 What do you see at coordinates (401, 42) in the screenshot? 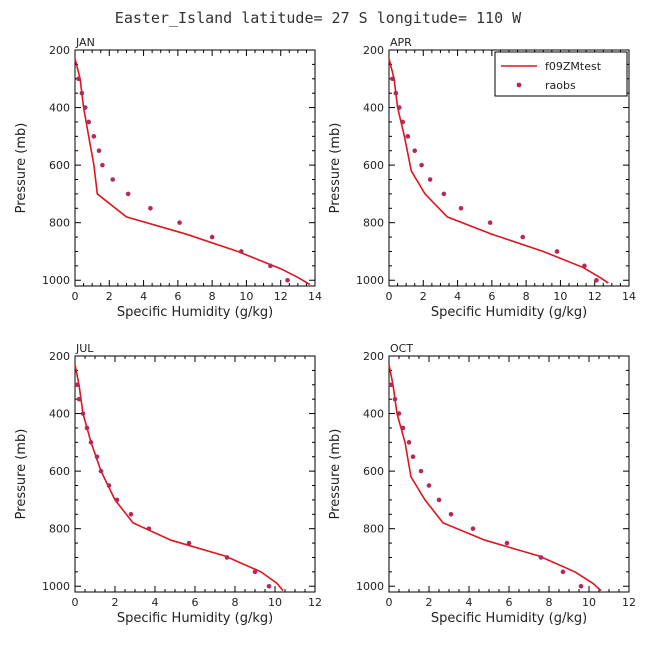
I see `panel-label: APR` at bounding box center [401, 42].